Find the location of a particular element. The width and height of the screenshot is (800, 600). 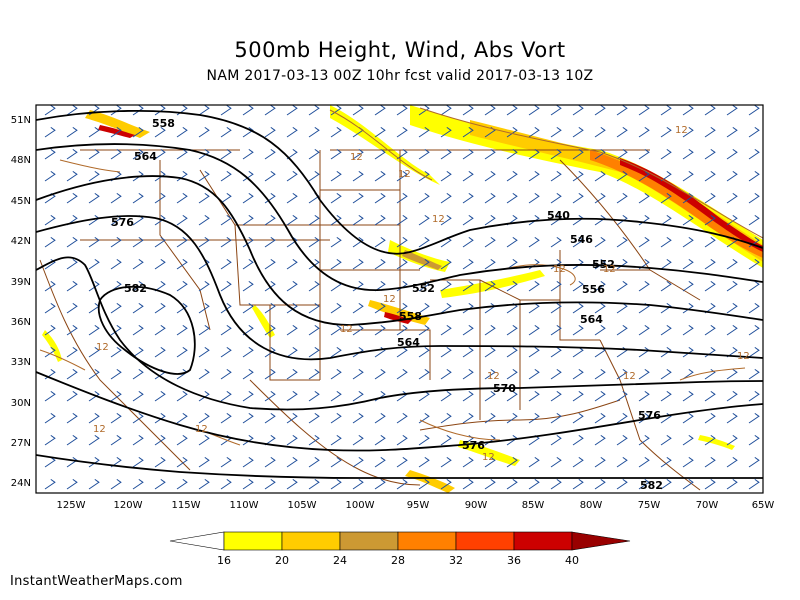

lon-label: 70W is located at coordinates (707, 505).